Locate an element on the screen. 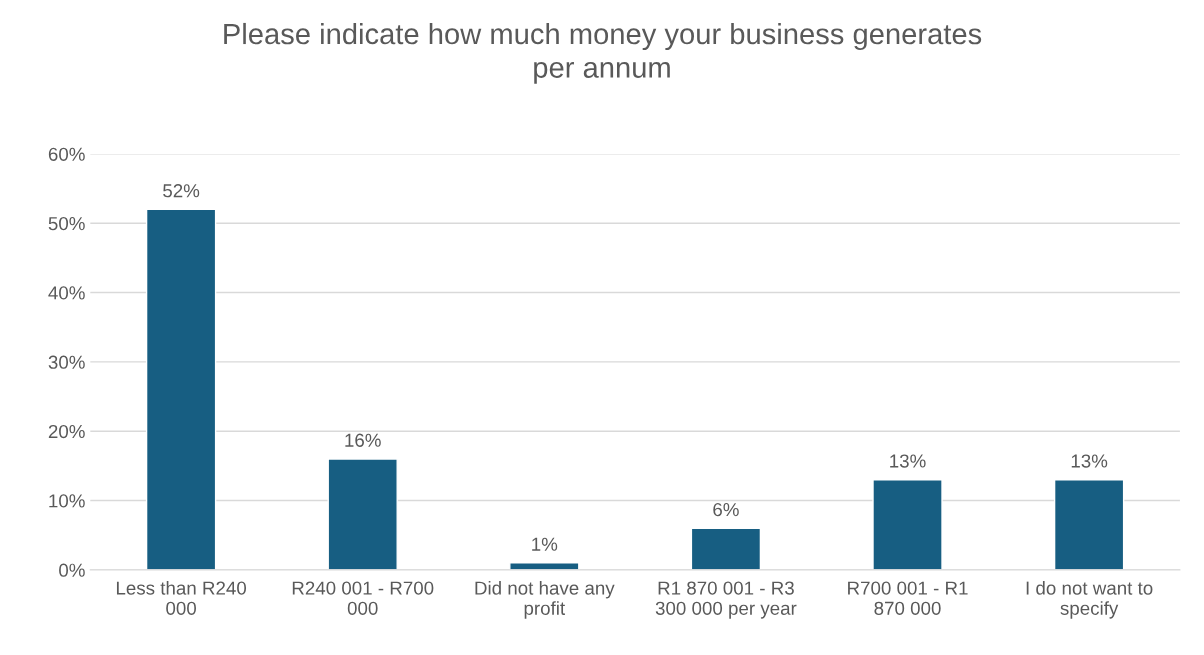 This screenshot has height=655, width=1204. x-tick-label: I do not want to specify is located at coordinates (1089, 599).